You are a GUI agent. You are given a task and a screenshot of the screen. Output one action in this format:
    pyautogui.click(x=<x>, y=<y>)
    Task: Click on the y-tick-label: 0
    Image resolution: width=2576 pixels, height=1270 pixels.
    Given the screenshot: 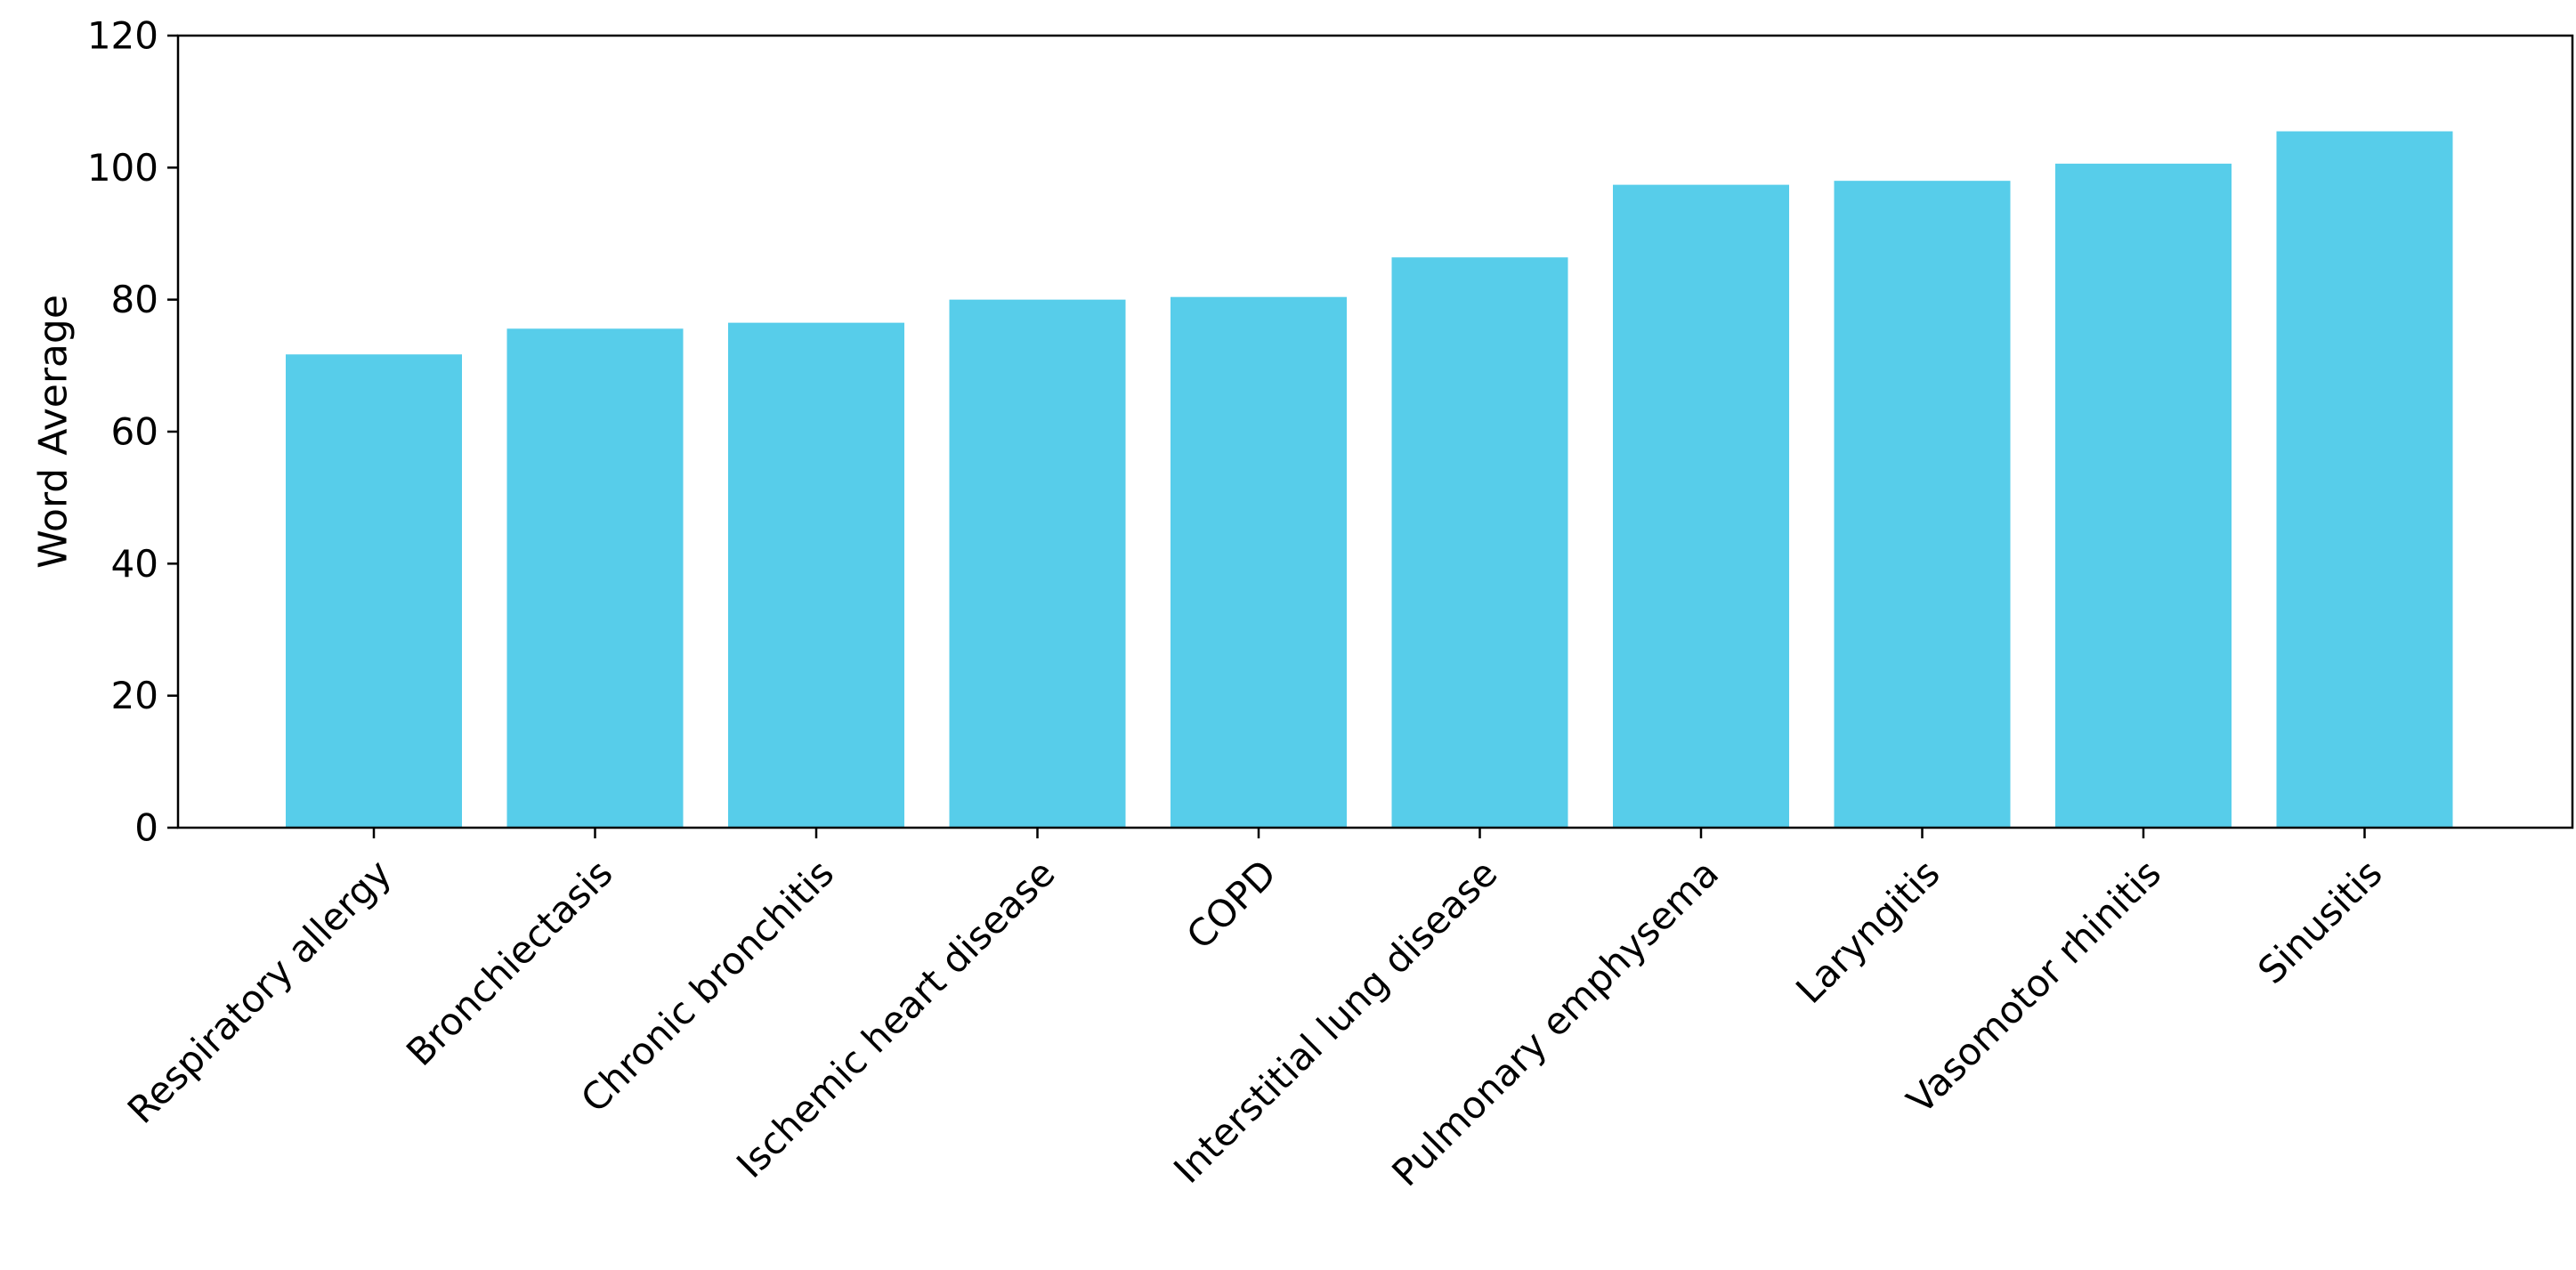 What is the action you would take?
    pyautogui.click(x=146, y=828)
    